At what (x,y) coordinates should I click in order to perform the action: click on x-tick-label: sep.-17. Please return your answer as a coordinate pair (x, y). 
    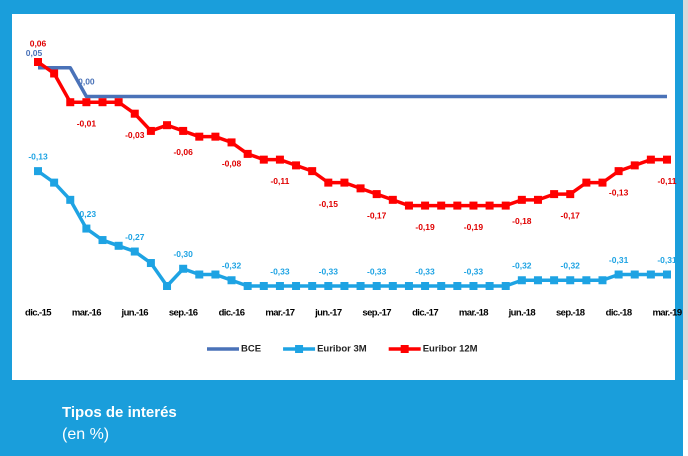
    Looking at the image, I should click on (376, 313).